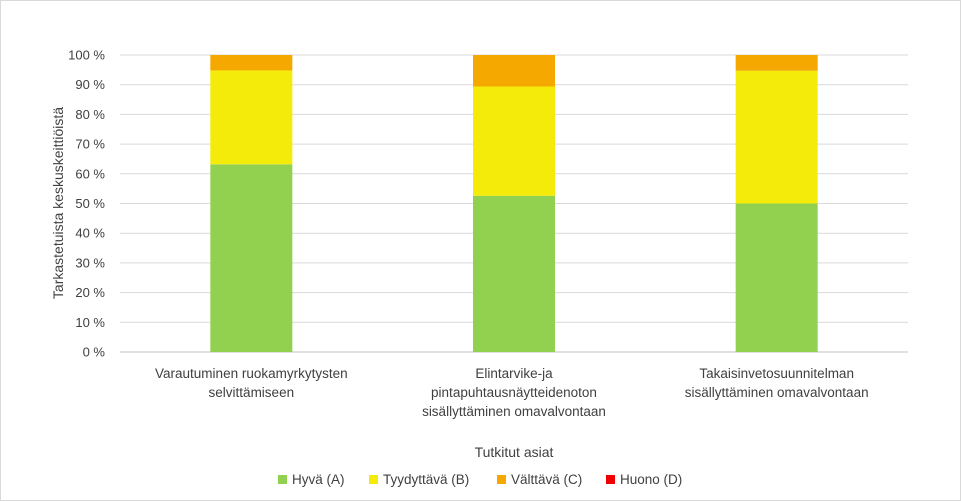 This screenshot has width=961, height=501. What do you see at coordinates (90, 173) in the screenshot?
I see `y-tick-label: 60 %` at bounding box center [90, 173].